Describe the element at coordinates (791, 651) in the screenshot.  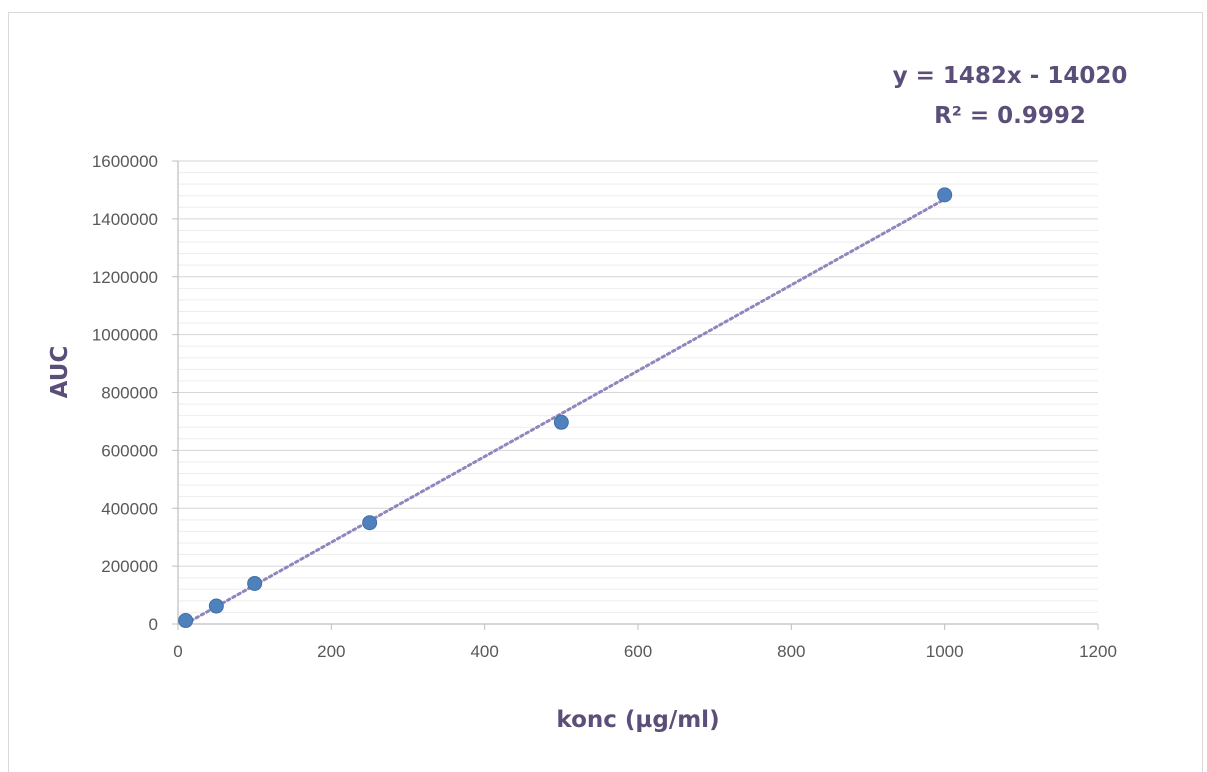
I see `x-tick-label: 800` at that location.